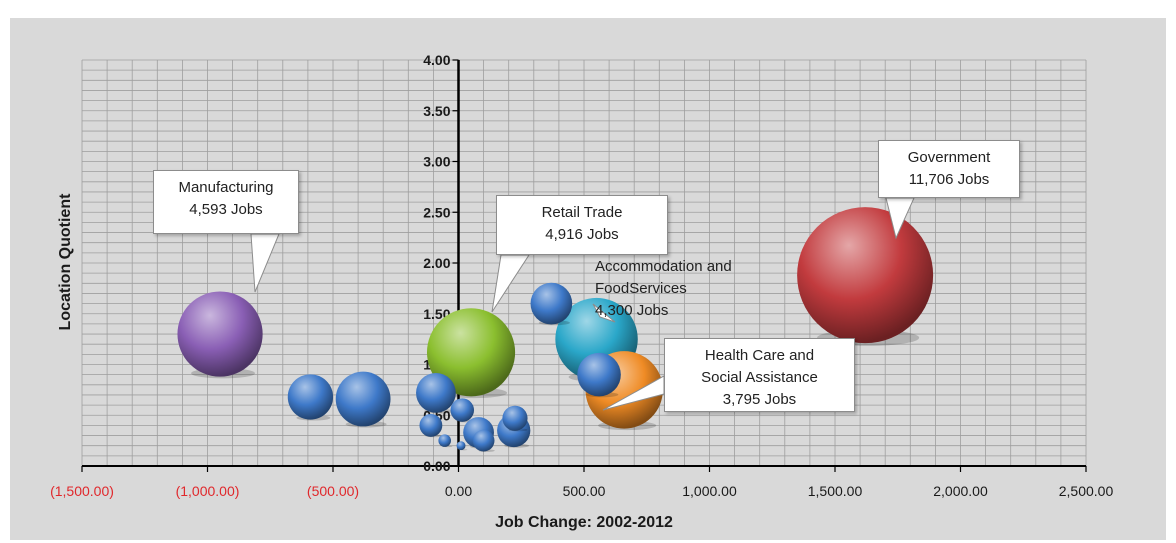  Describe the element at coordinates (582, 225) in the screenshot. I see `callout-box: Retail Trade 4,916 Jobs` at that location.